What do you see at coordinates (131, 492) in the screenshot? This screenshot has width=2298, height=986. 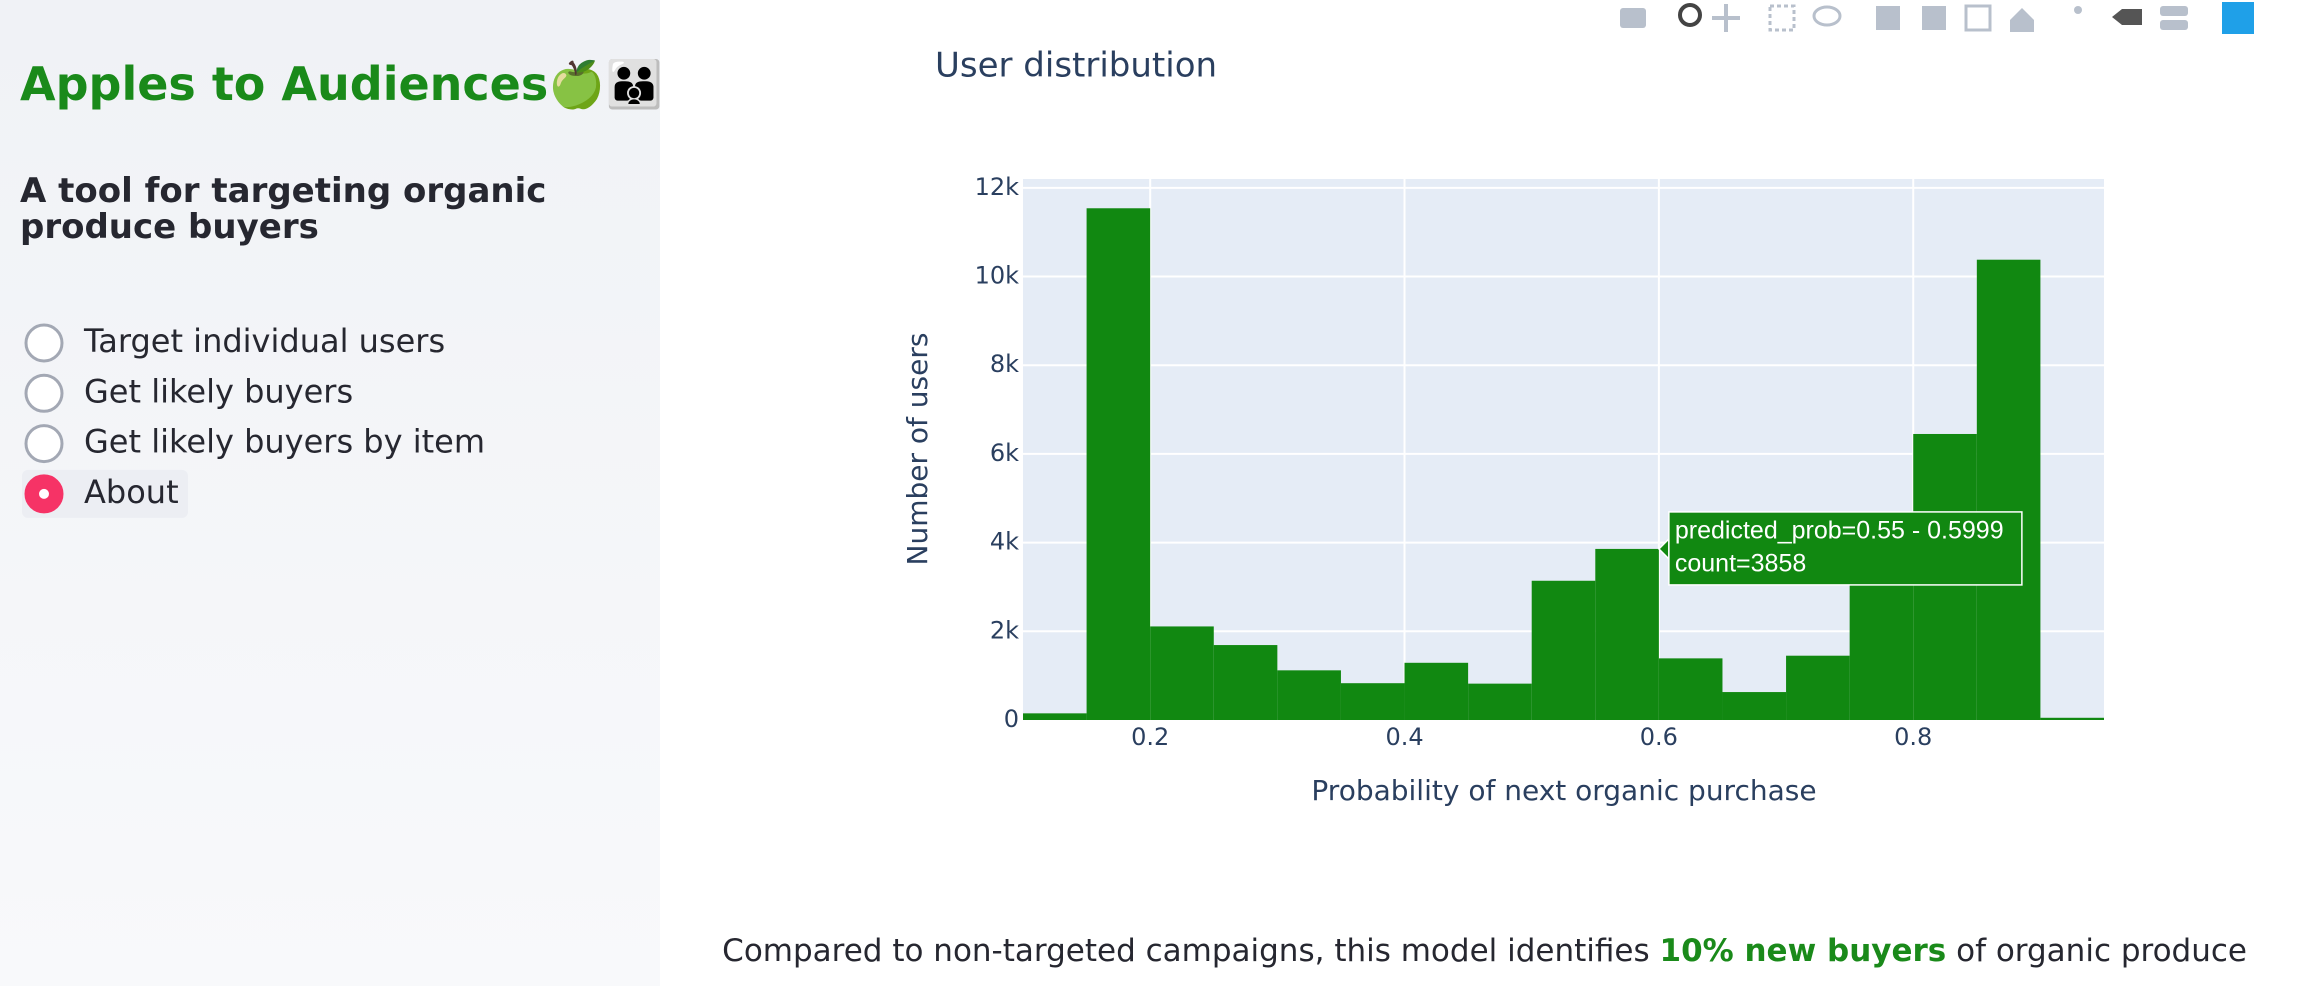 I see `radio-label: About` at bounding box center [131, 492].